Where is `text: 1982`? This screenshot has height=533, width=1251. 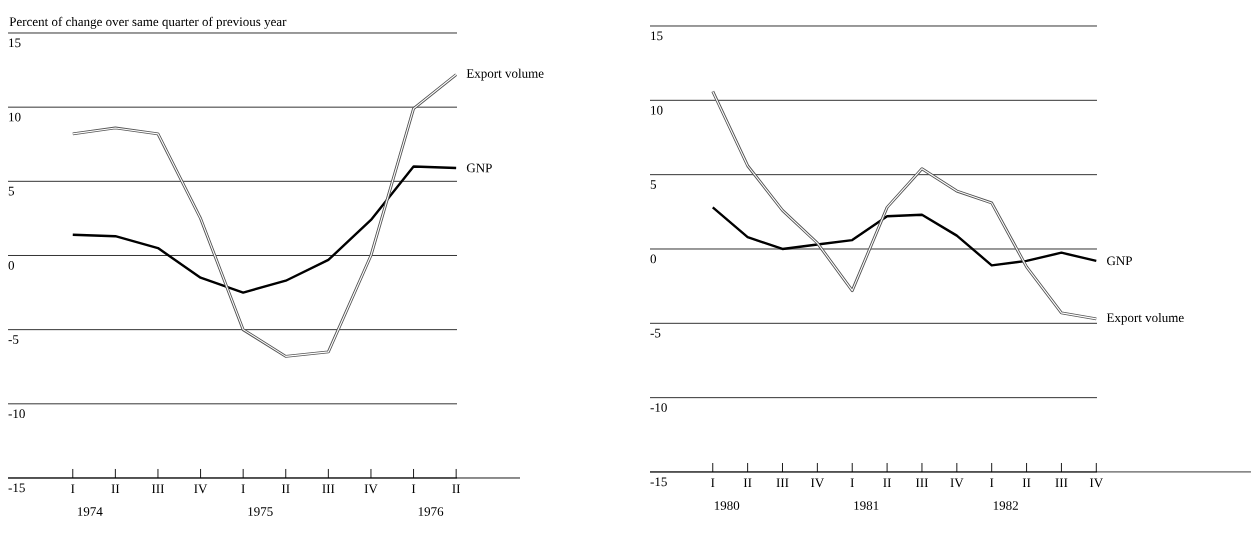
text: 1982 is located at coordinates (1005, 505).